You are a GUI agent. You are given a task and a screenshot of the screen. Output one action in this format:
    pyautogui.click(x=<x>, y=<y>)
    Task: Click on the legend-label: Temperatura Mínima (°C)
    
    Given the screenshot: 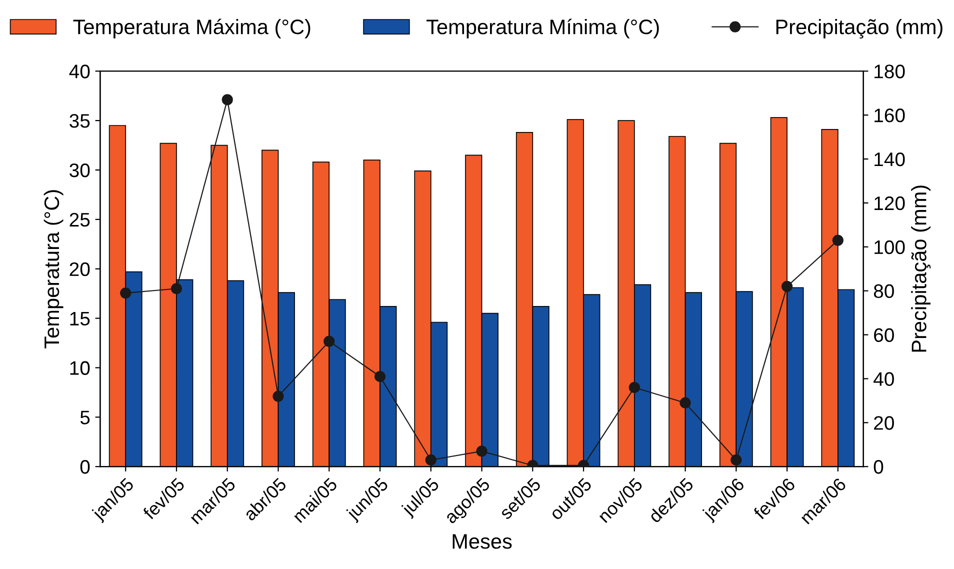 What is the action you would take?
    pyautogui.click(x=542, y=28)
    